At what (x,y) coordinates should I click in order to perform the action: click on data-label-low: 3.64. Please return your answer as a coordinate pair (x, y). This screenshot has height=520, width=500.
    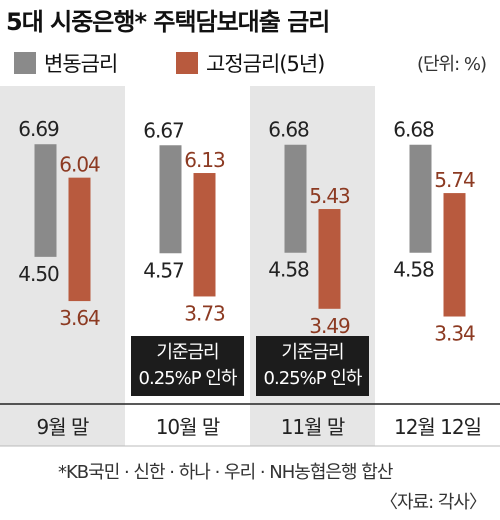
    Looking at the image, I should click on (79, 318).